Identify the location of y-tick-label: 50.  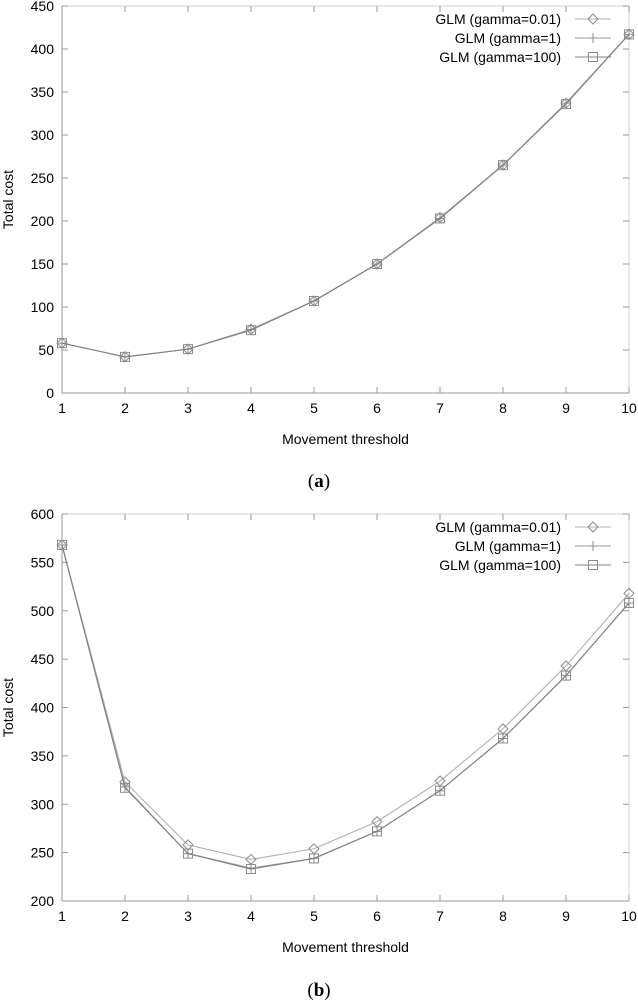
(46, 350).